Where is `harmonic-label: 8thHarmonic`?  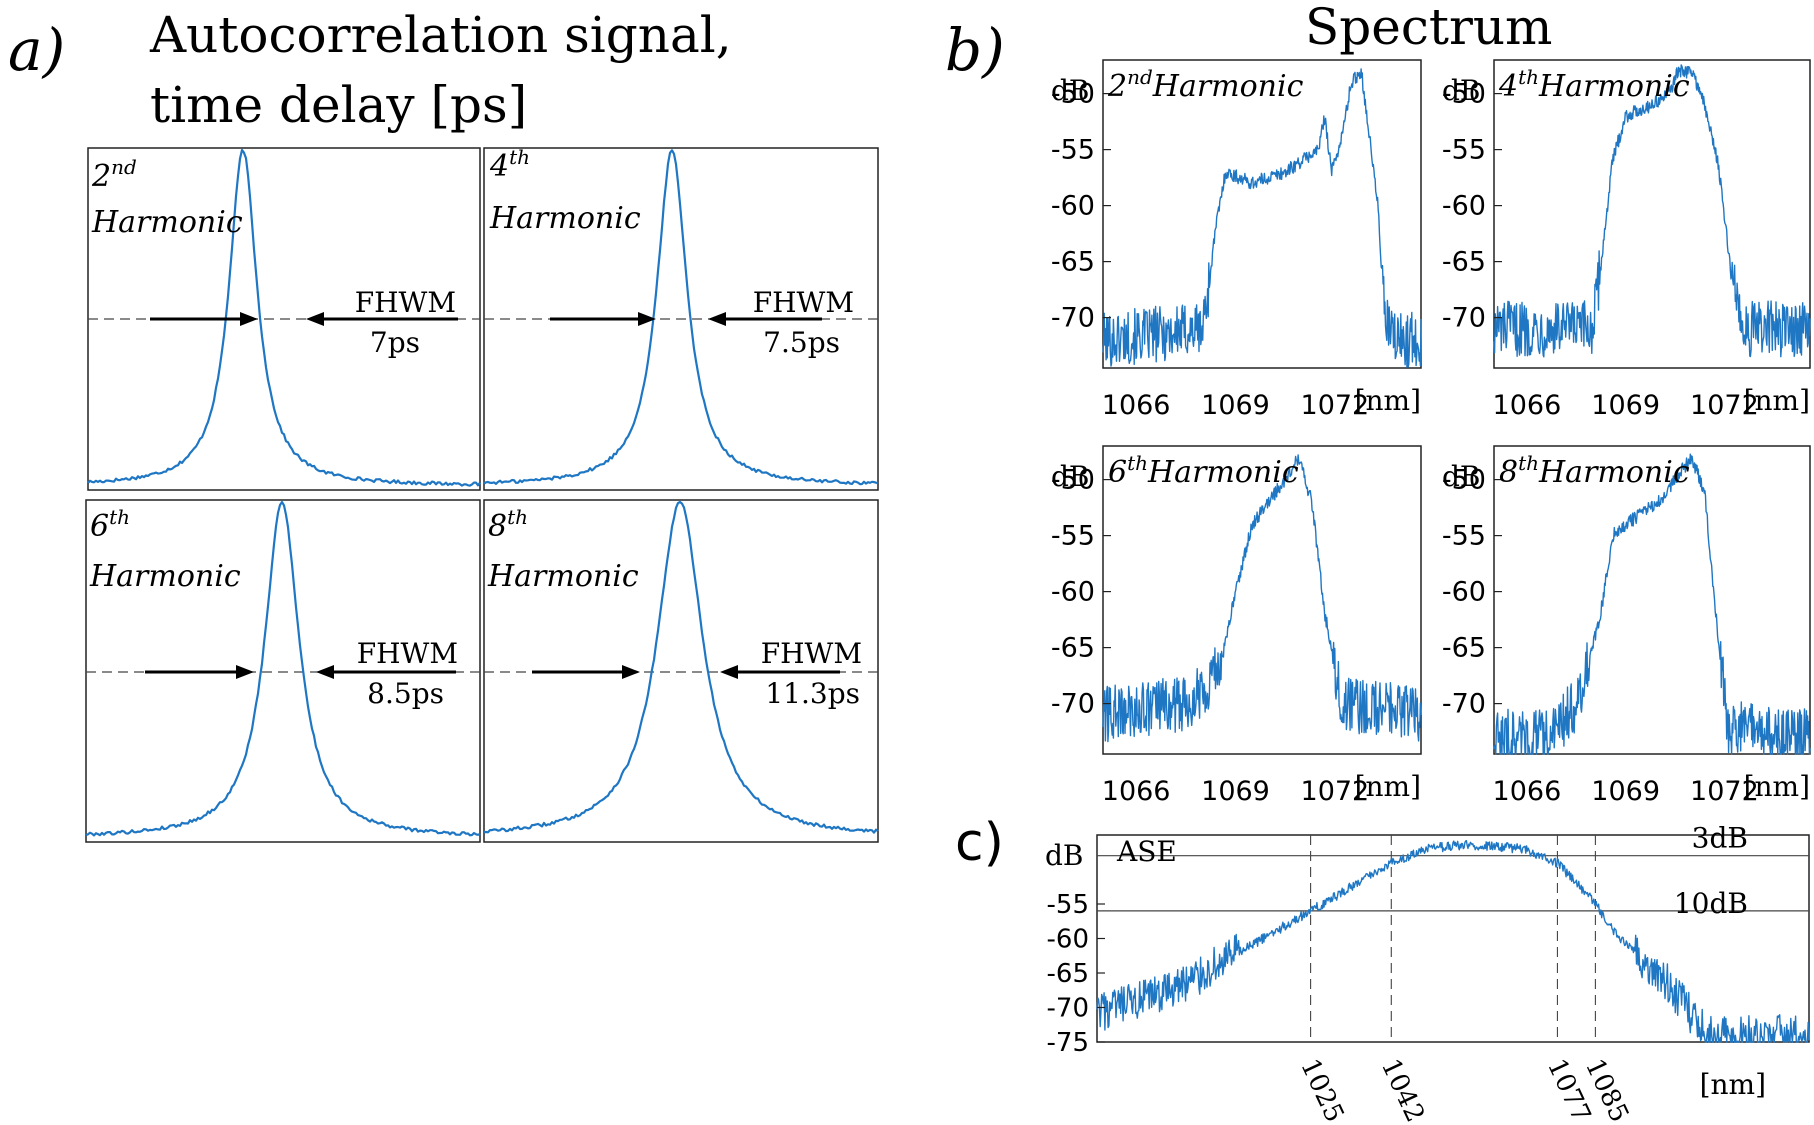
harmonic-label: 8thHarmonic is located at coordinates (1594, 470).